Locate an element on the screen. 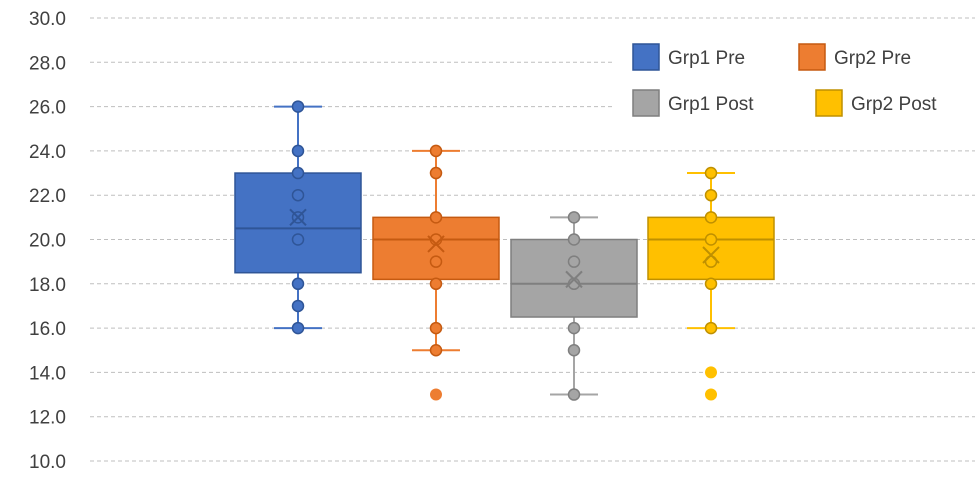  legend-item: Grp2 Post is located at coordinates (876, 103).